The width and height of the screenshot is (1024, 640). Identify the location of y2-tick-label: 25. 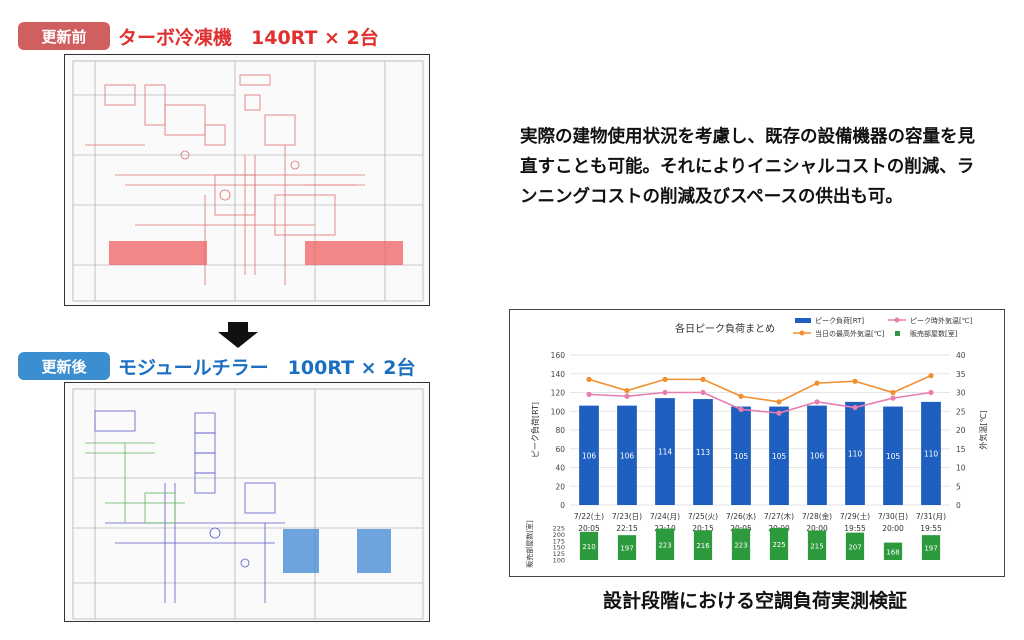
(961, 411).